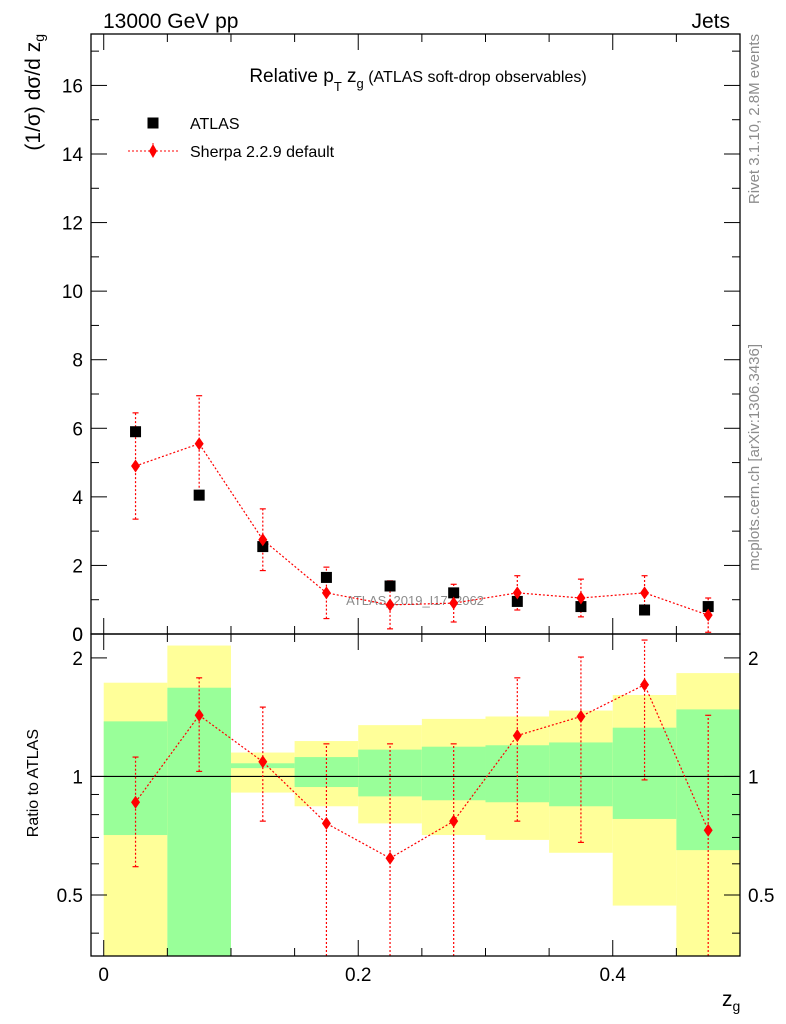 Image resolution: width=786 pixels, height=1024 pixels. I want to click on ratio-x-label: zg, so click(731, 1001).